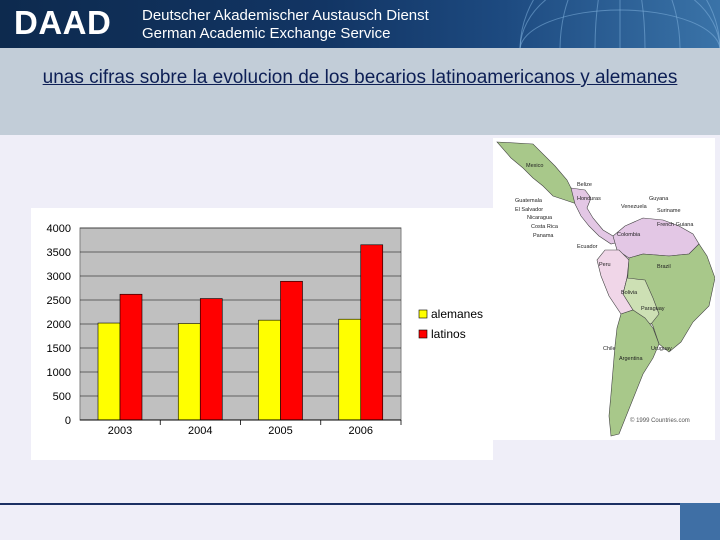 This screenshot has width=720, height=540. What do you see at coordinates (543, 236) in the screenshot?
I see `map-label-panama: Panama` at bounding box center [543, 236].